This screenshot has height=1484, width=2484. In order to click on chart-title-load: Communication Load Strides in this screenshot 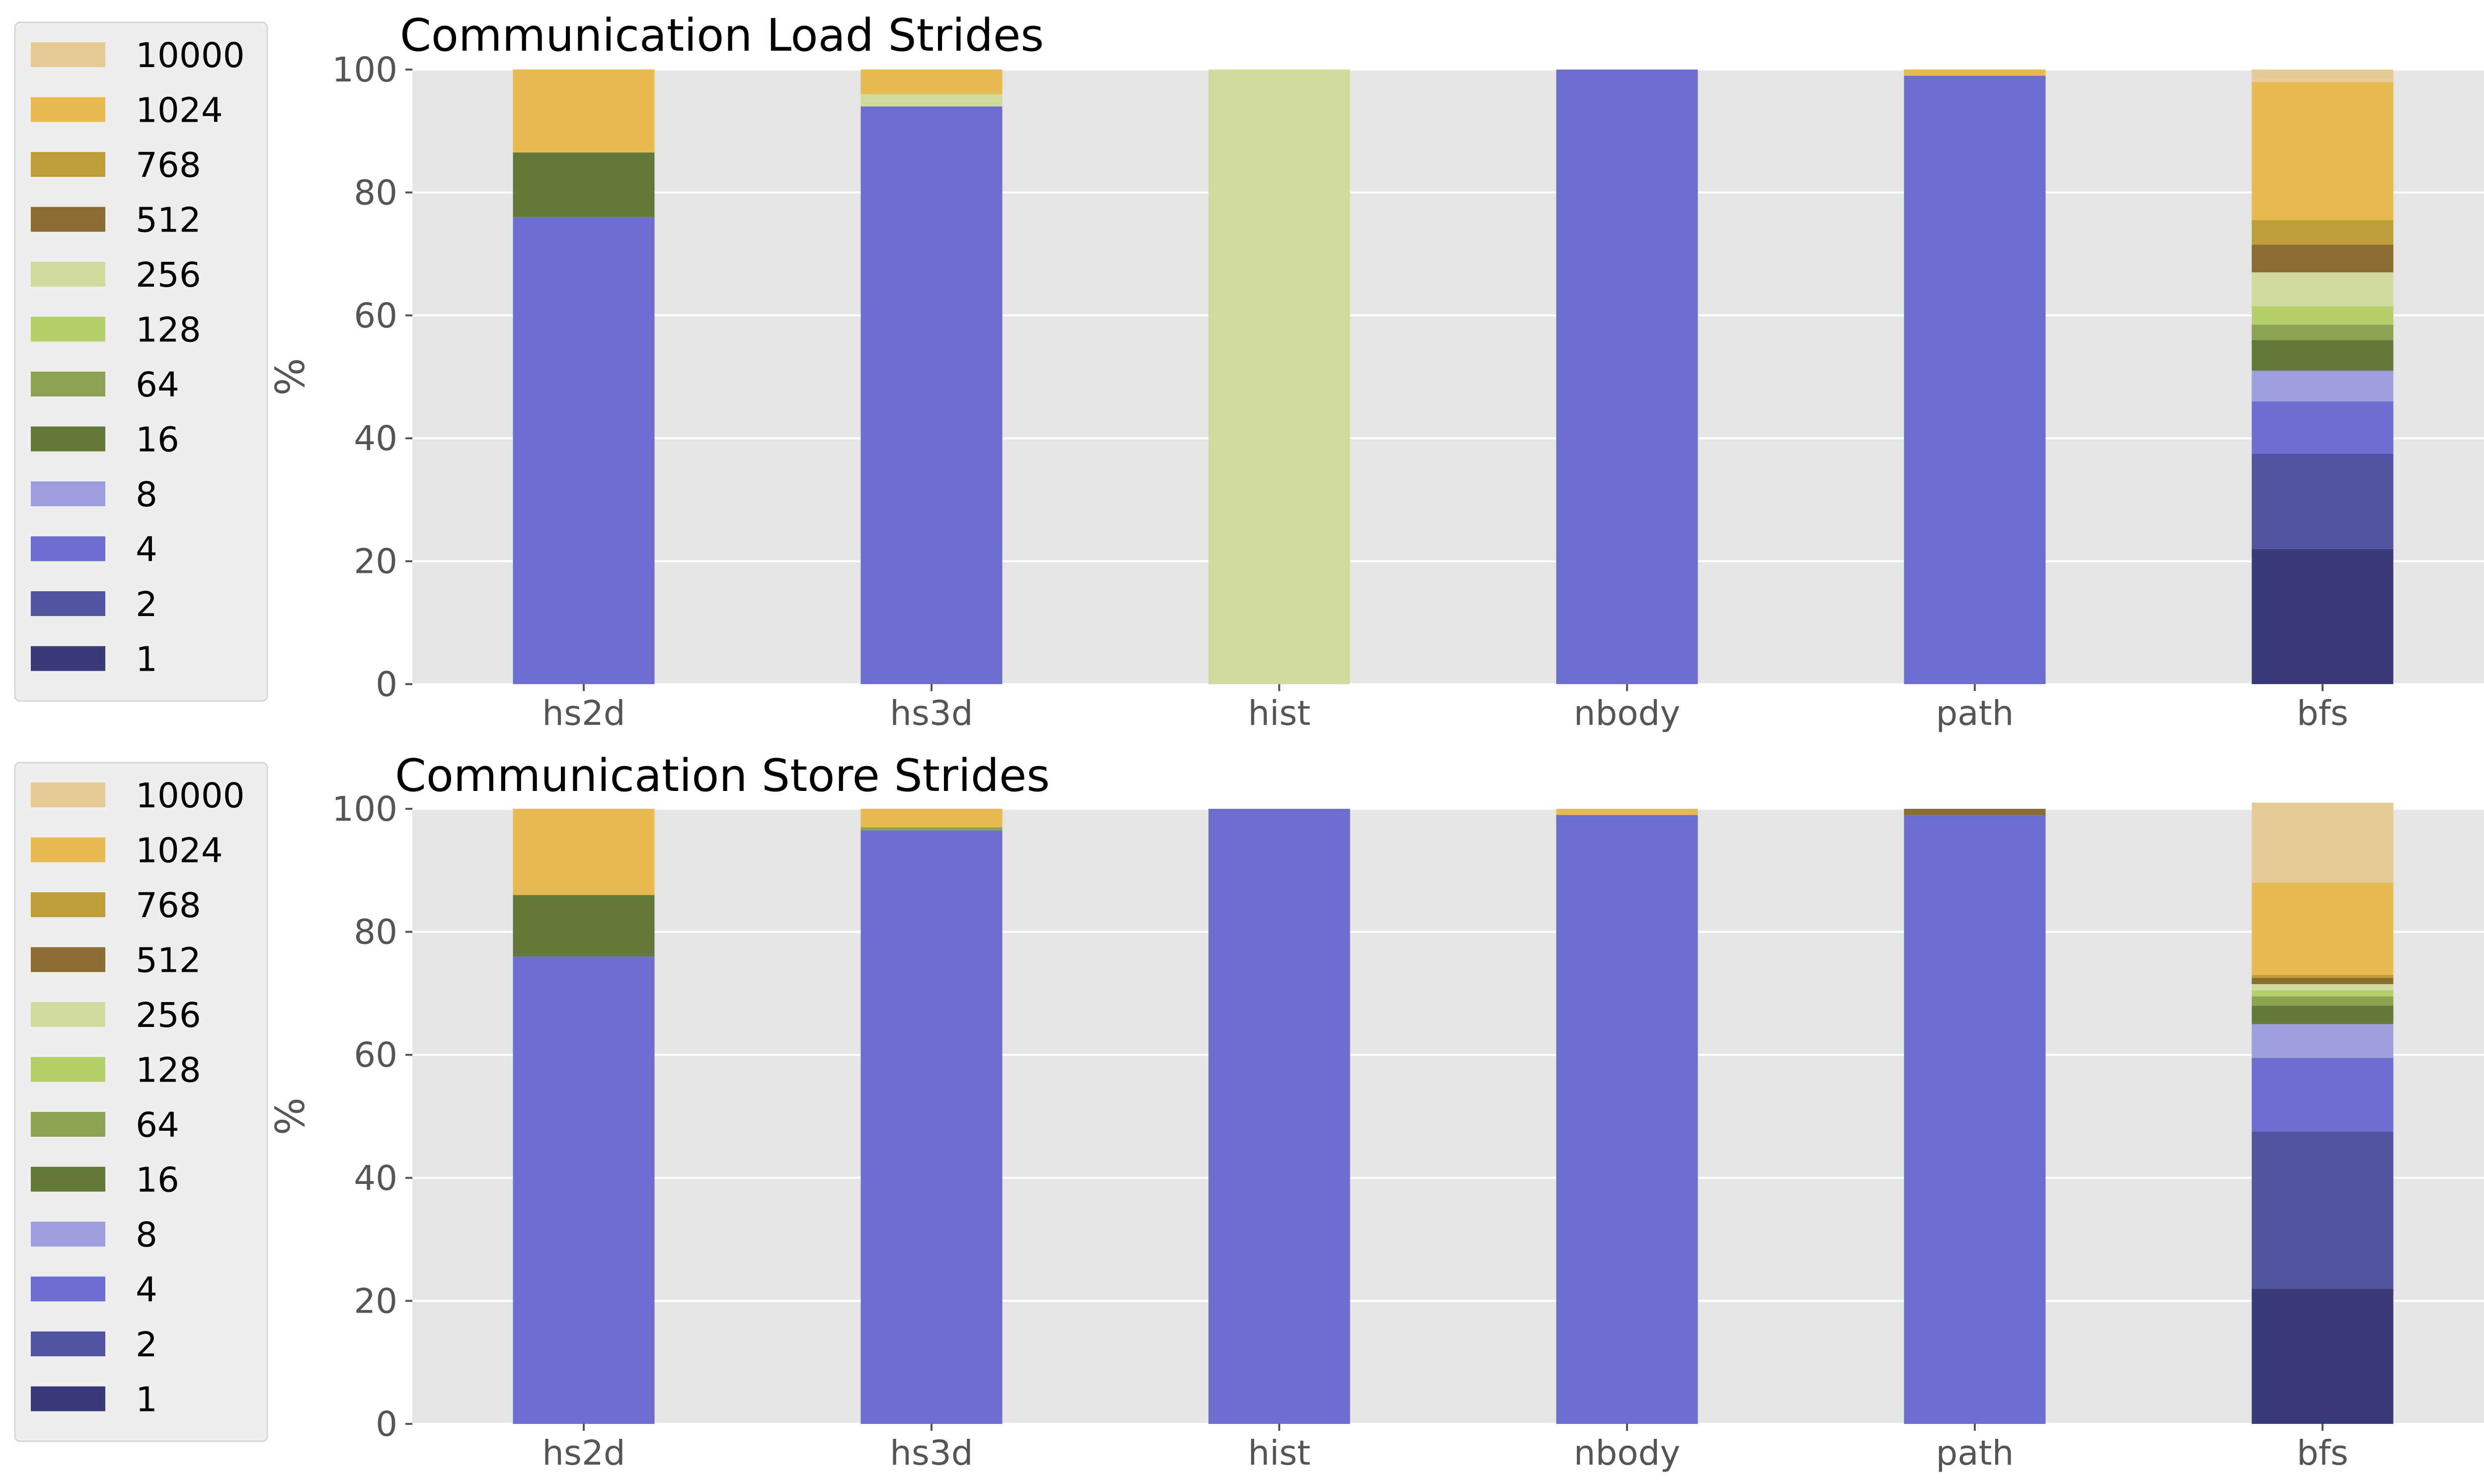, I will do `click(722, 35)`.